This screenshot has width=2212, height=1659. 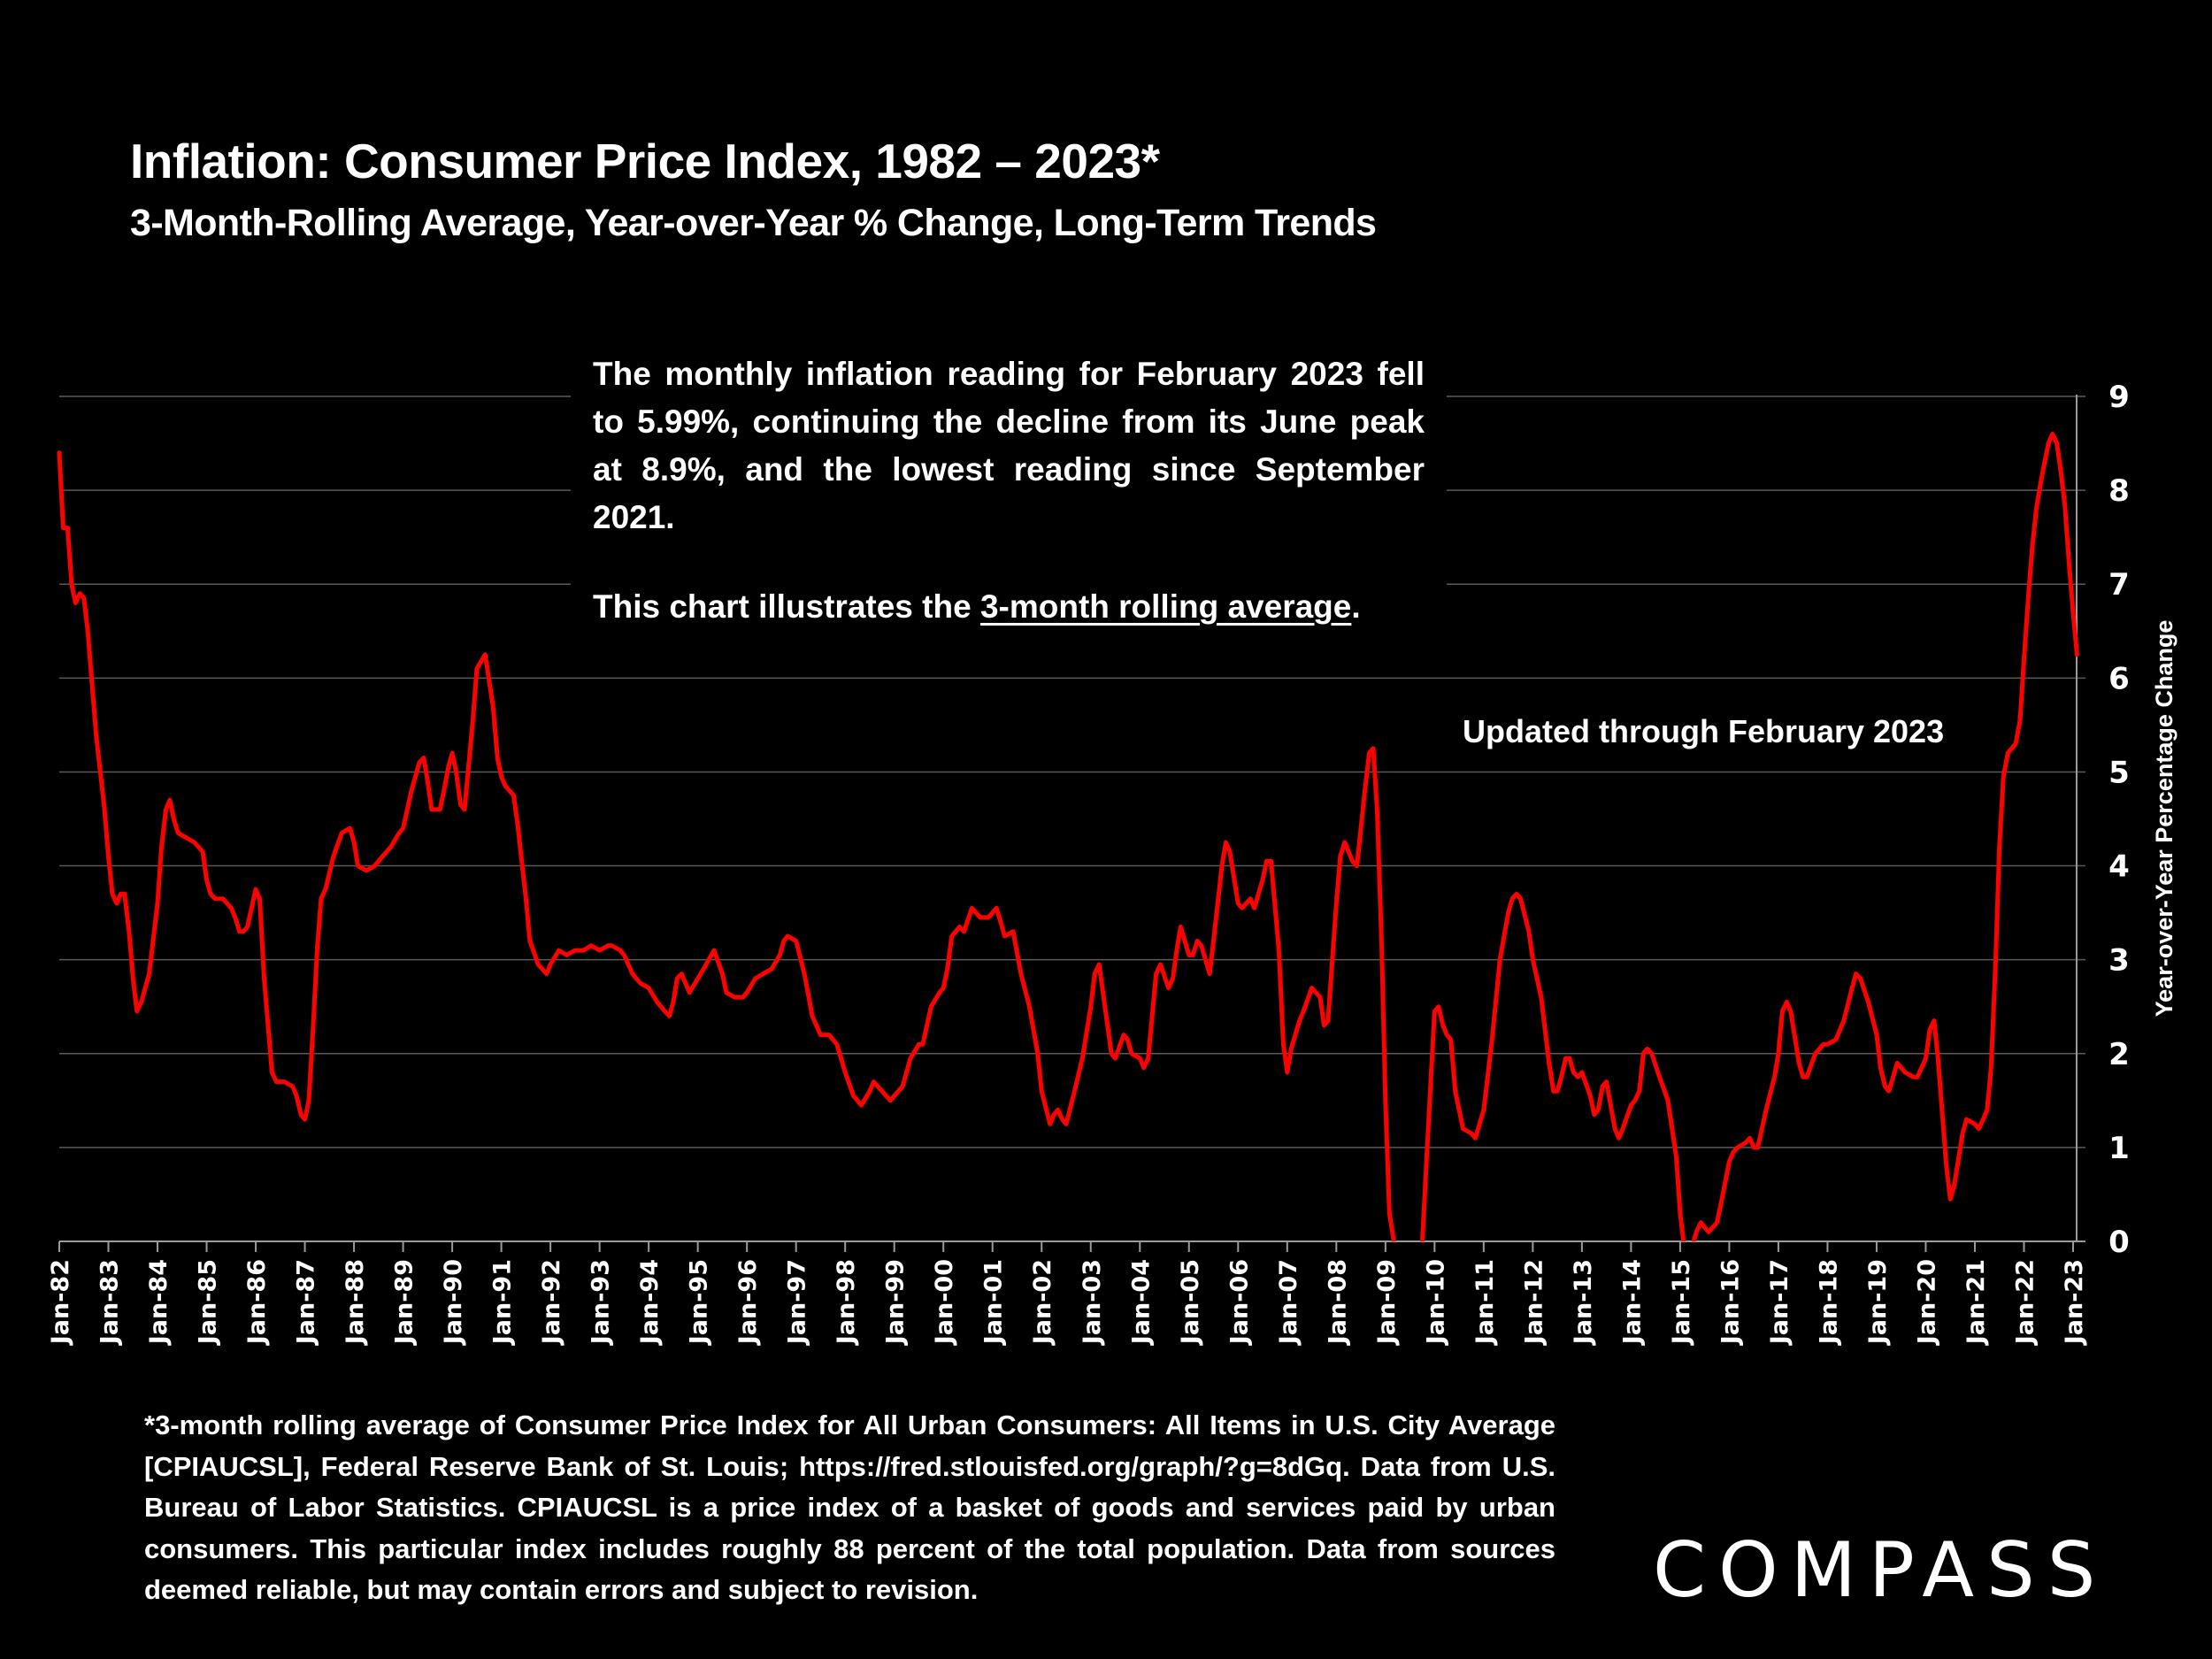 What do you see at coordinates (798, 1302) in the screenshot?
I see `x-tick-label: Jan-97` at bounding box center [798, 1302].